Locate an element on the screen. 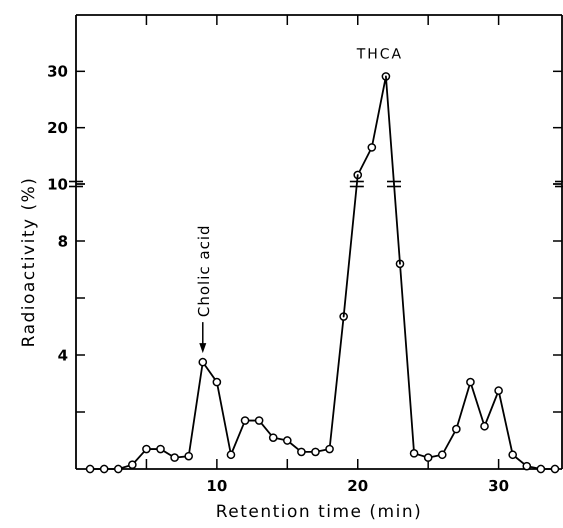 Image resolution: width=563 pixels, height=528 pixels. x-tick-label: 10 is located at coordinates (217, 486).